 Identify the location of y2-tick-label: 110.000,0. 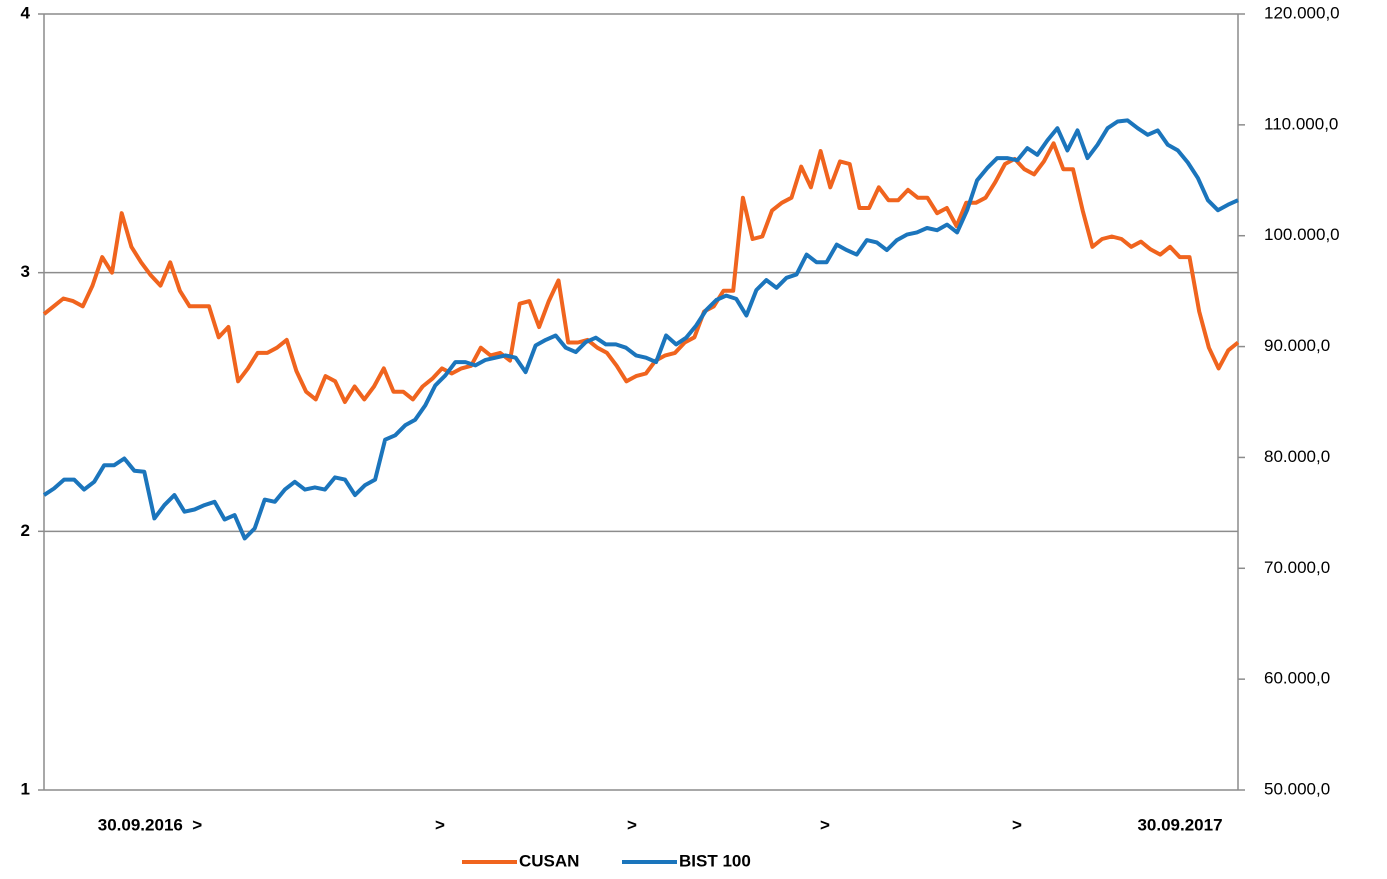
(1301, 123).